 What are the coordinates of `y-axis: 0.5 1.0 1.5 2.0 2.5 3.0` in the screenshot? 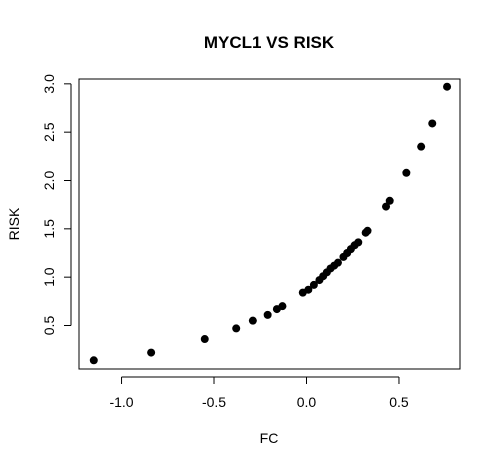 It's located at (56, 204).